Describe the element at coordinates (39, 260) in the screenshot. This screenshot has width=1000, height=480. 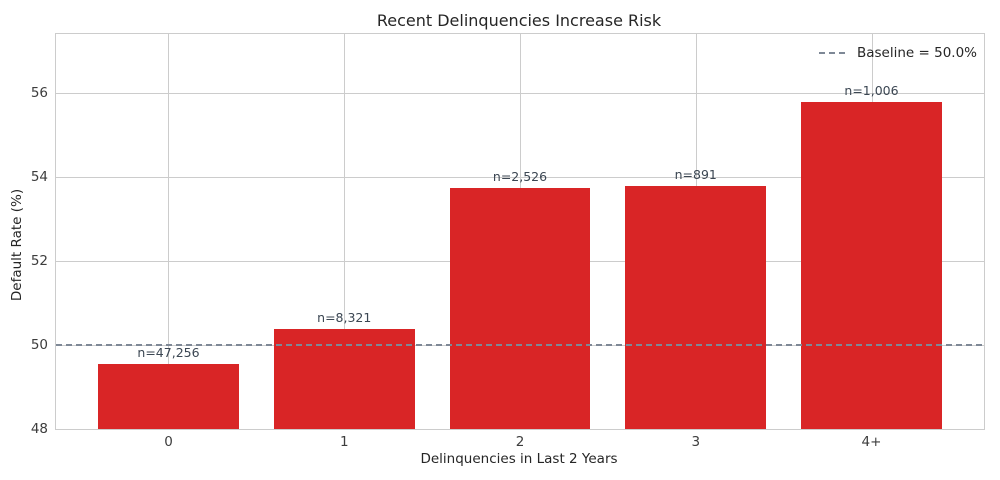
I see `y-tick-label: 52` at that location.